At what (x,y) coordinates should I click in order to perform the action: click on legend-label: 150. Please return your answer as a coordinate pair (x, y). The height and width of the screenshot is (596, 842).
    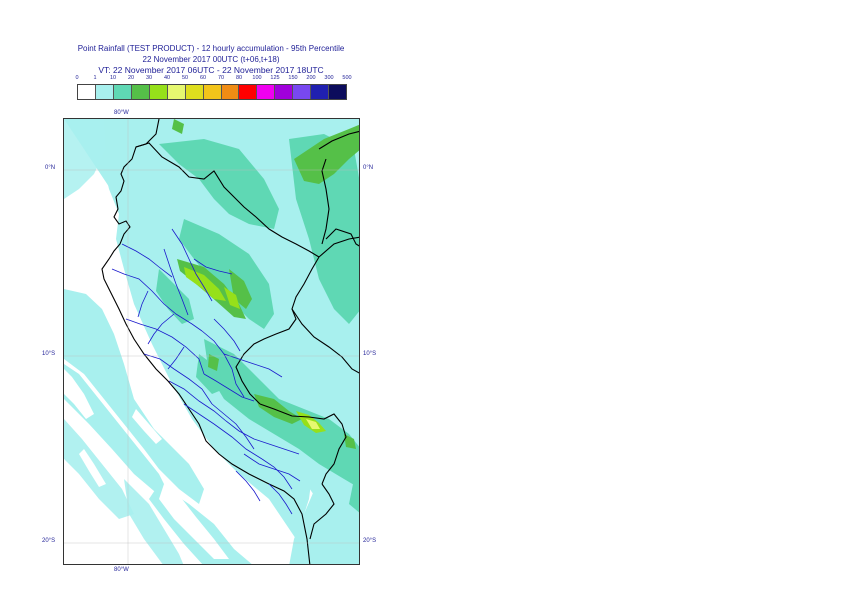
    Looking at the image, I should click on (293, 78).